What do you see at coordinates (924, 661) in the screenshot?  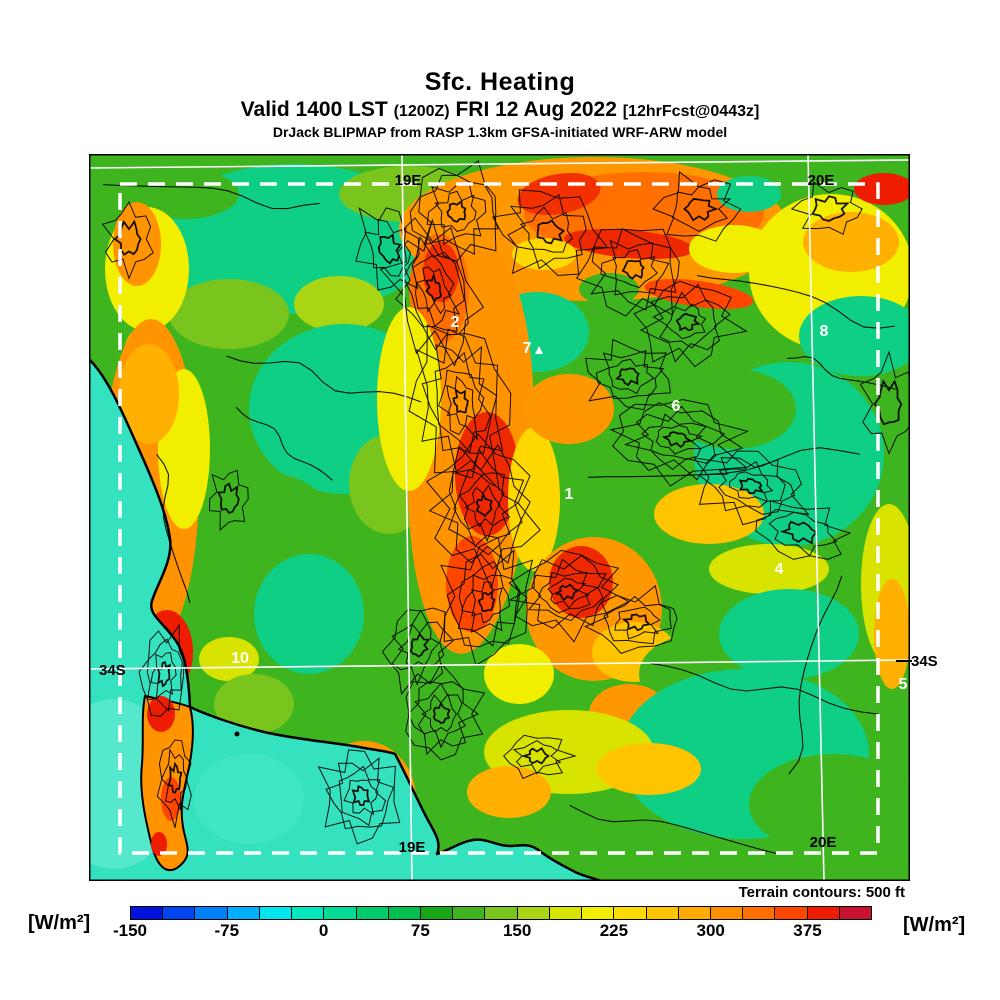 I see `label-34s-right: 34S` at bounding box center [924, 661].